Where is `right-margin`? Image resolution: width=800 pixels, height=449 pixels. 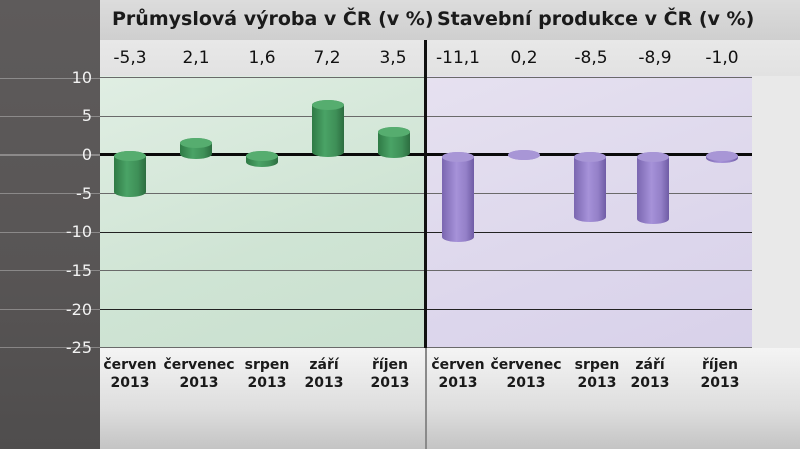
right-margin is located at coordinates (776, 212).